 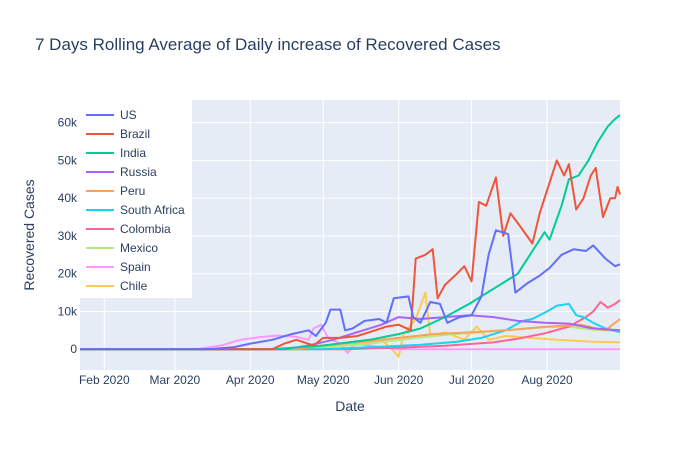 I want to click on series-line-russia, so click(x=350, y=332).